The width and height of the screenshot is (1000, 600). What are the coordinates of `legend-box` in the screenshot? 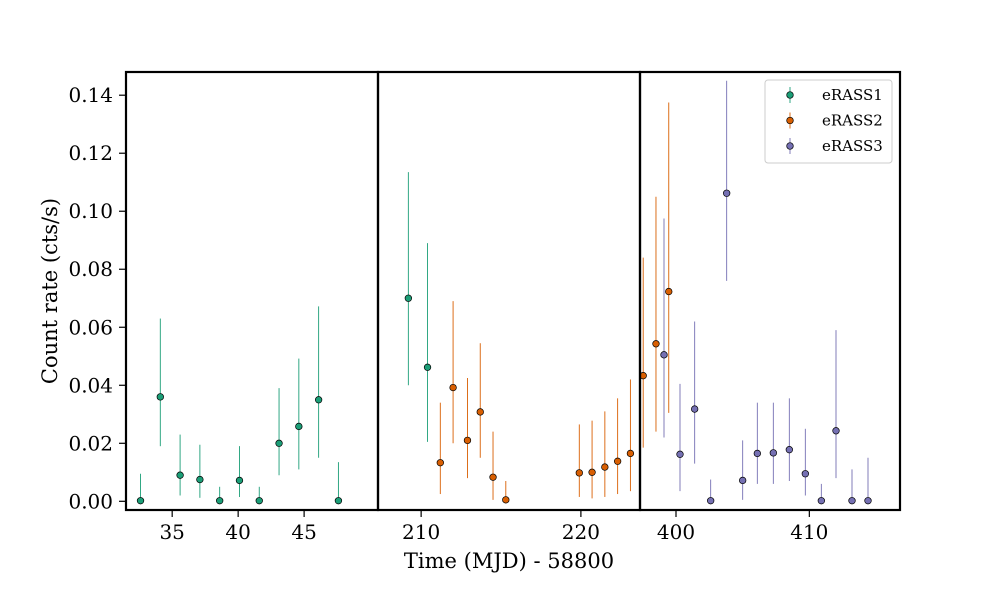 It's located at (828, 121).